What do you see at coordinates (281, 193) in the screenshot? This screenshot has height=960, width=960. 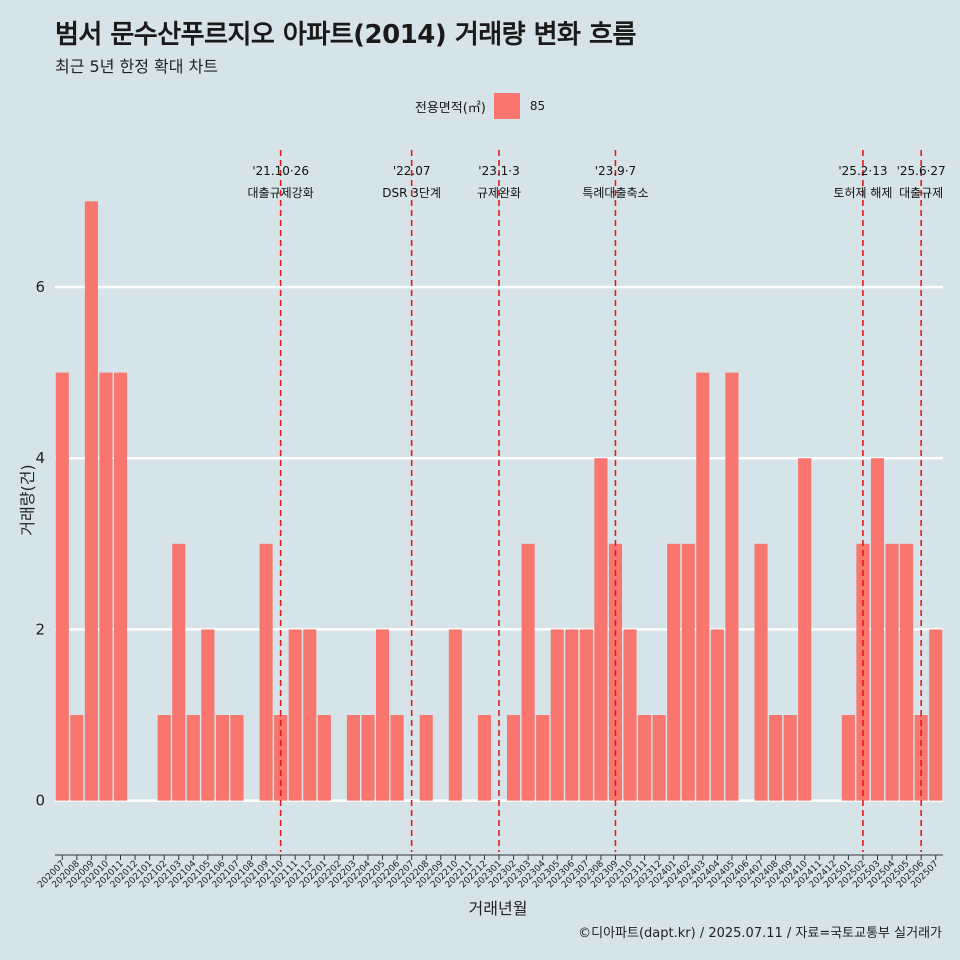 I see `event-label: 대출규제강화` at bounding box center [281, 193].